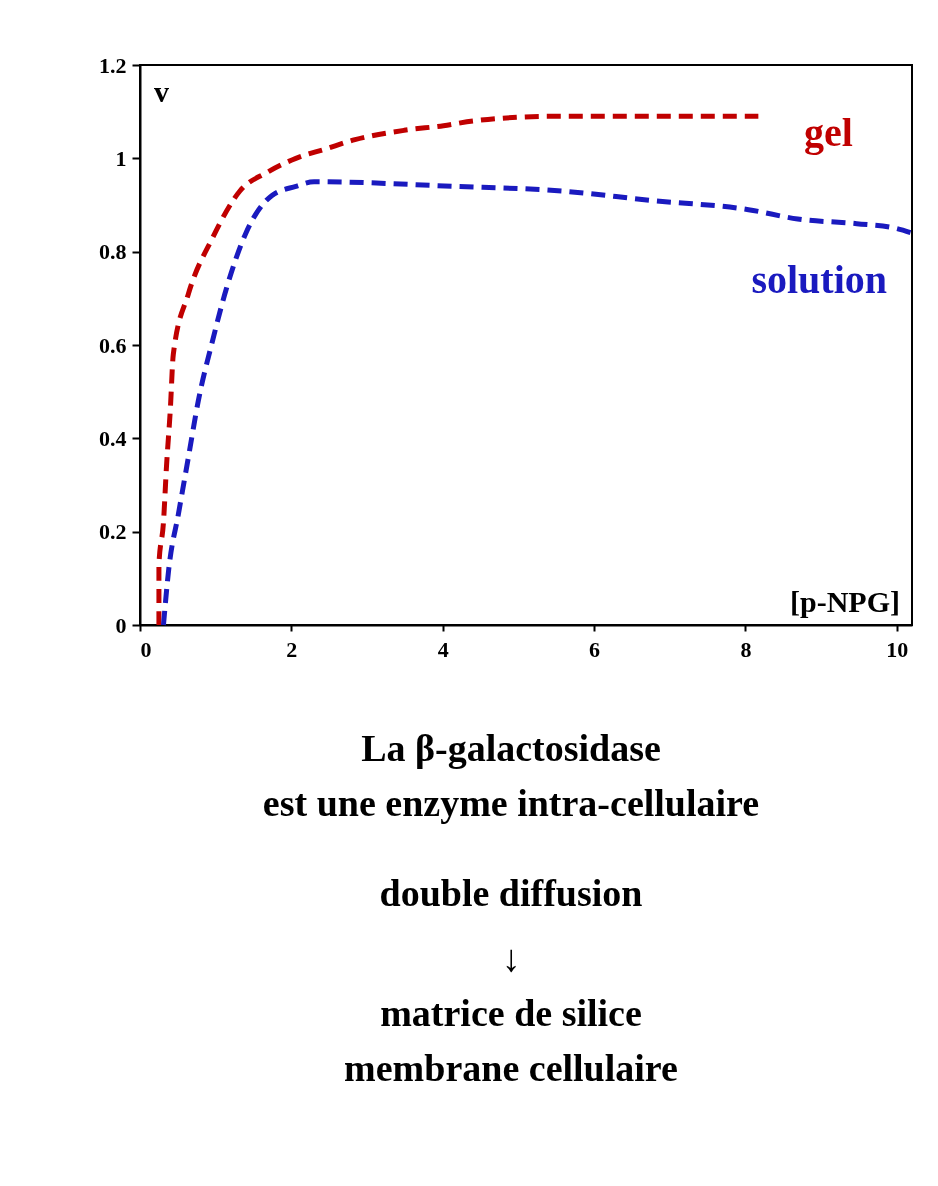  Describe the element at coordinates (113, 65) in the screenshot. I see `y-tick-label: 1.2` at that location.